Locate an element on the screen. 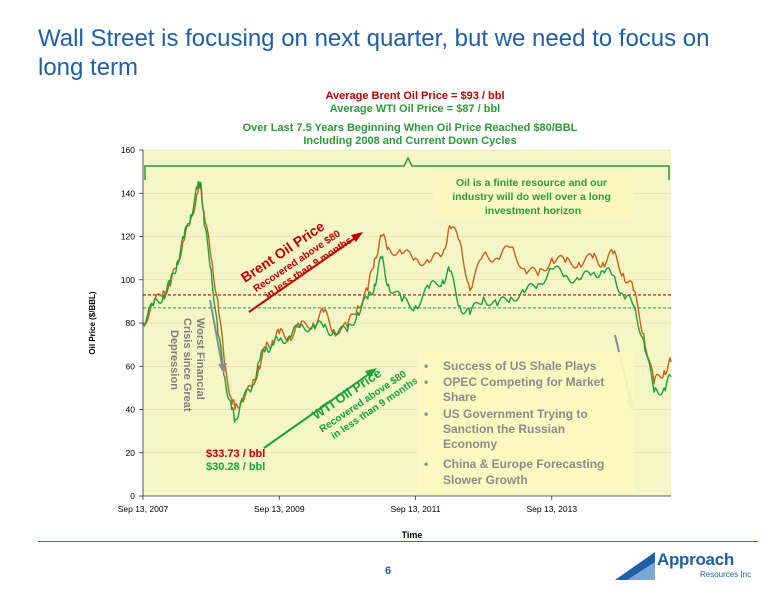 Image resolution: width=776 pixels, height=600 pixels. logo-subtitle: Resources Inc is located at coordinates (726, 574).